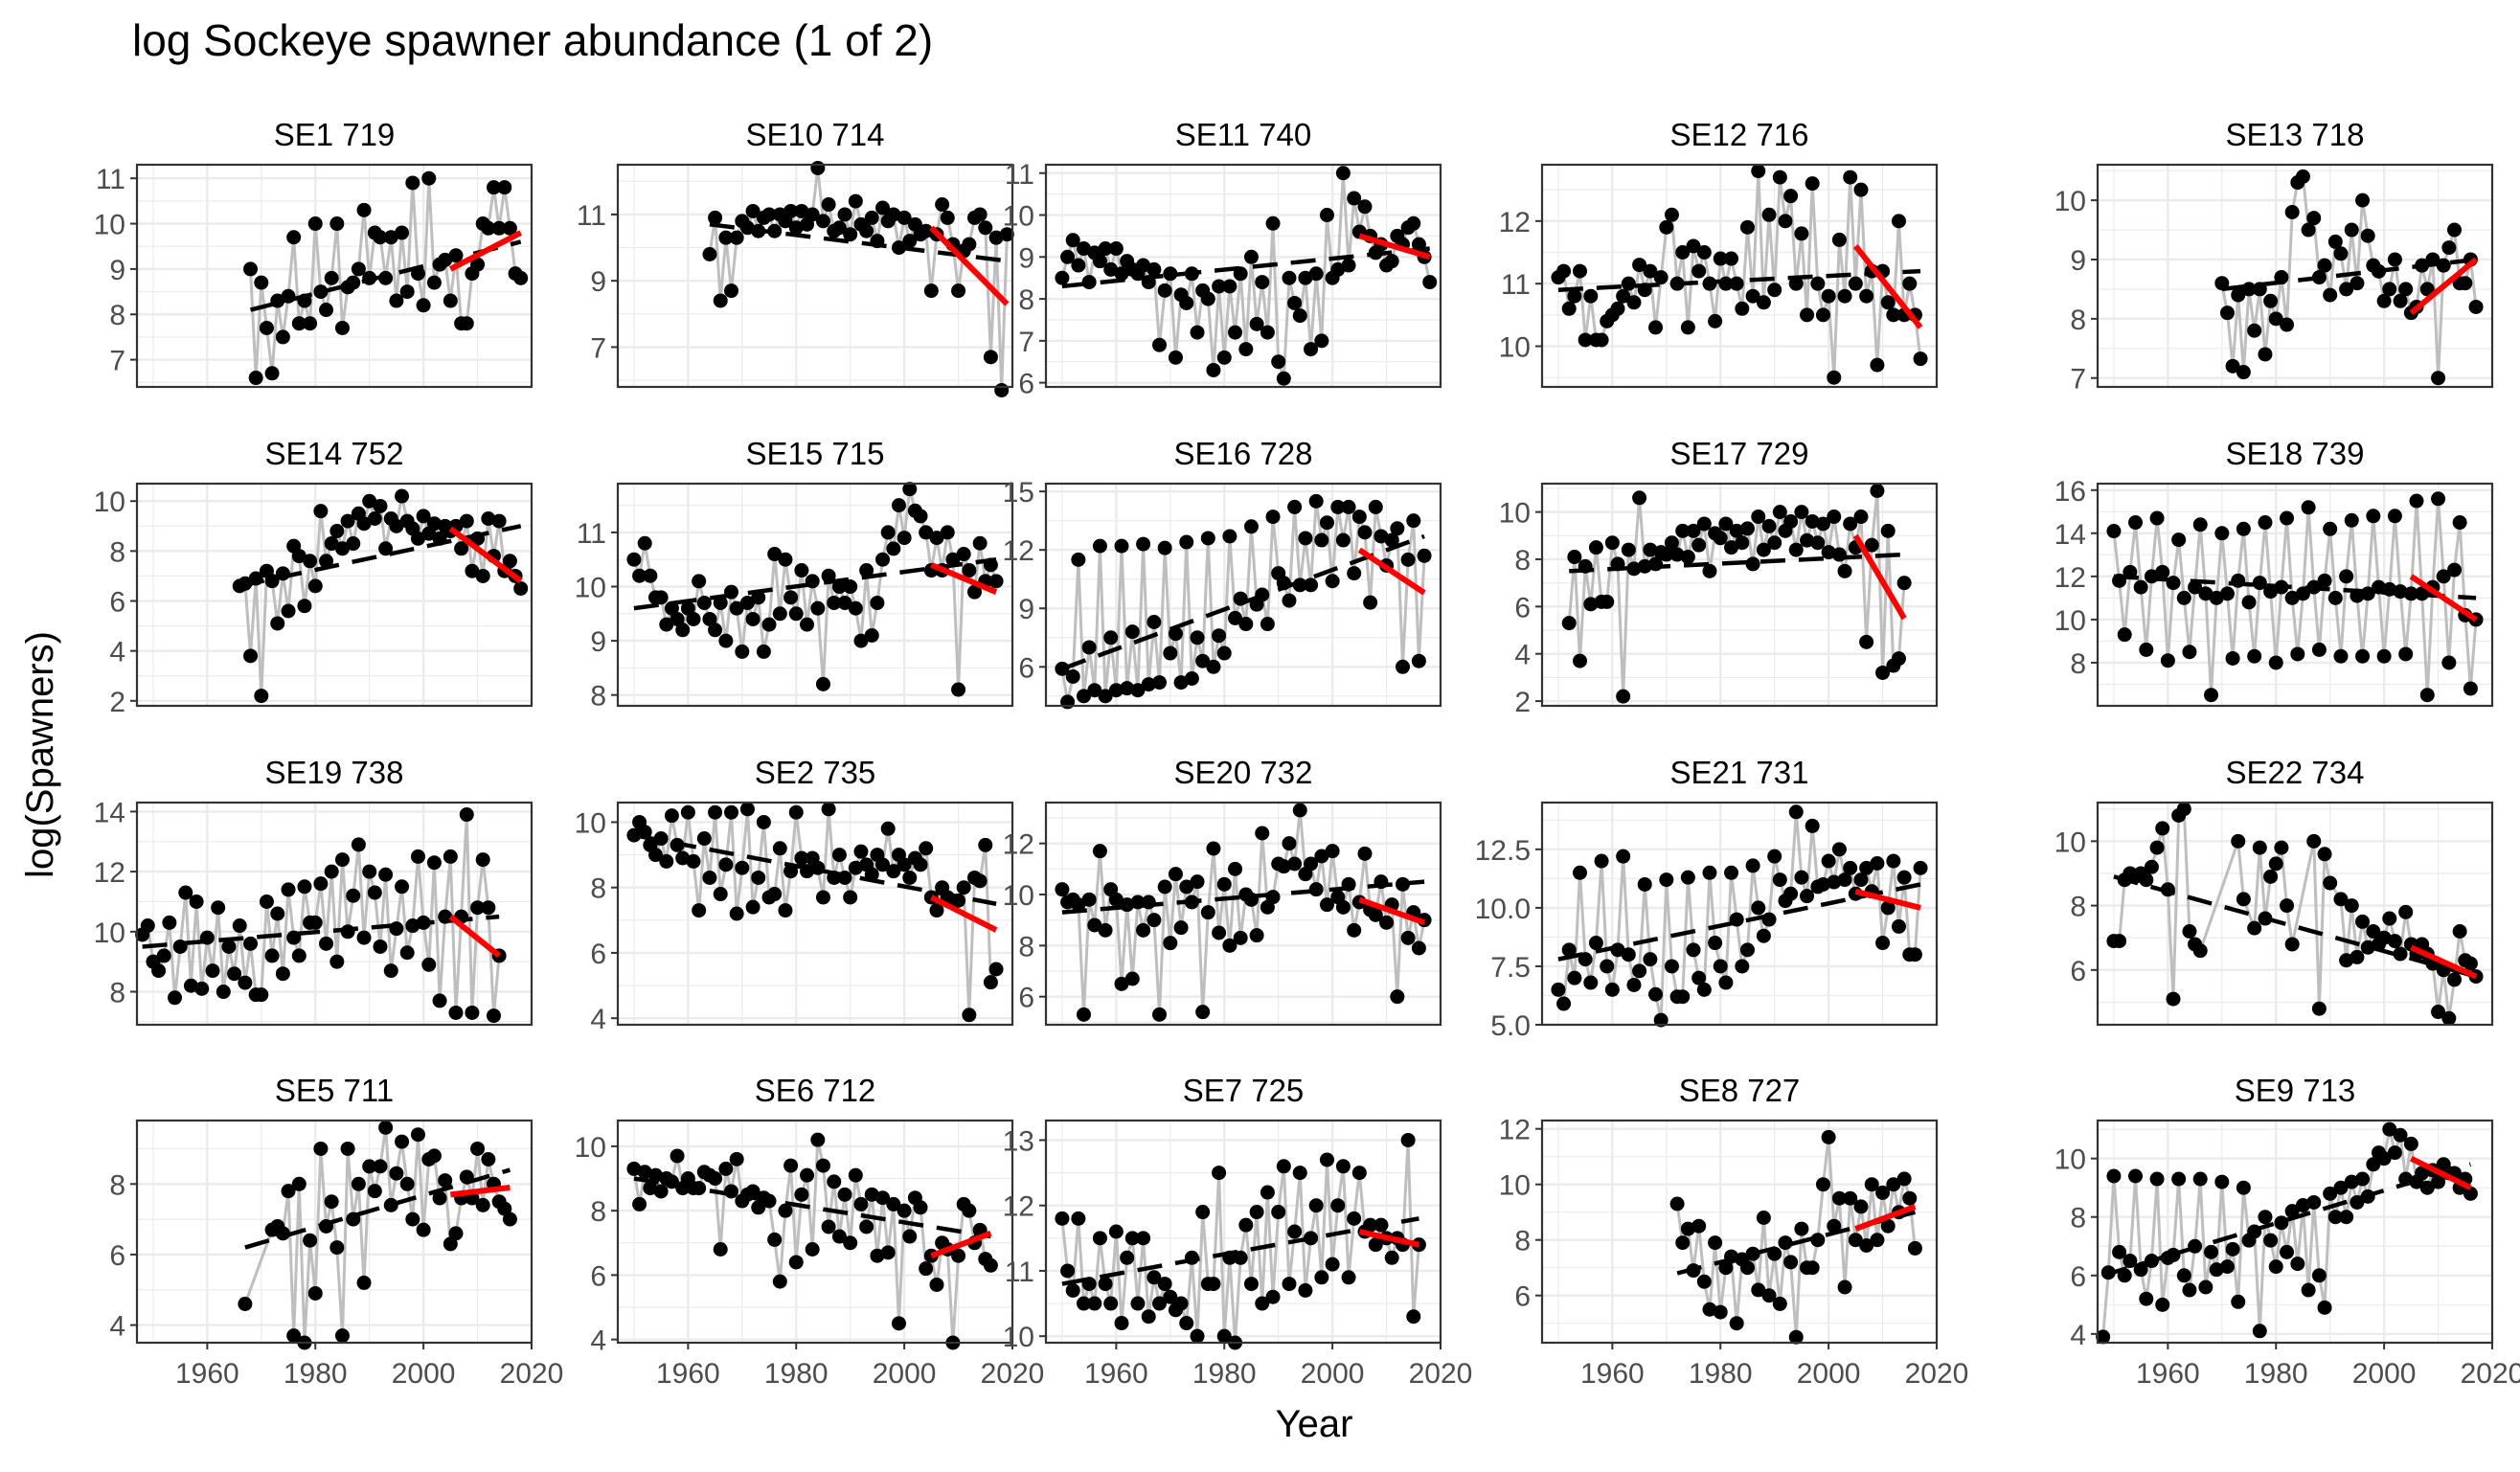 The image size is (2520, 1472). Describe the element at coordinates (1522, 655) in the screenshot. I see `y-tick-label: 4` at that location.